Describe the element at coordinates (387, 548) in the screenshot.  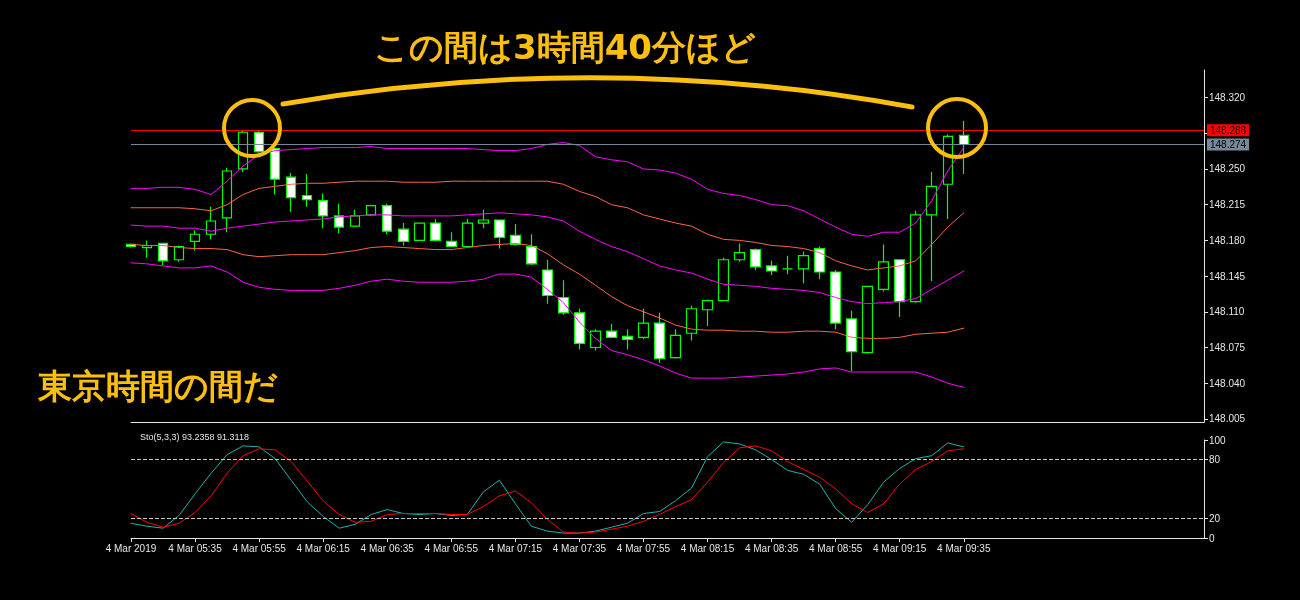
I see `x-tick-label: 4 Mar 06:35` at that location.